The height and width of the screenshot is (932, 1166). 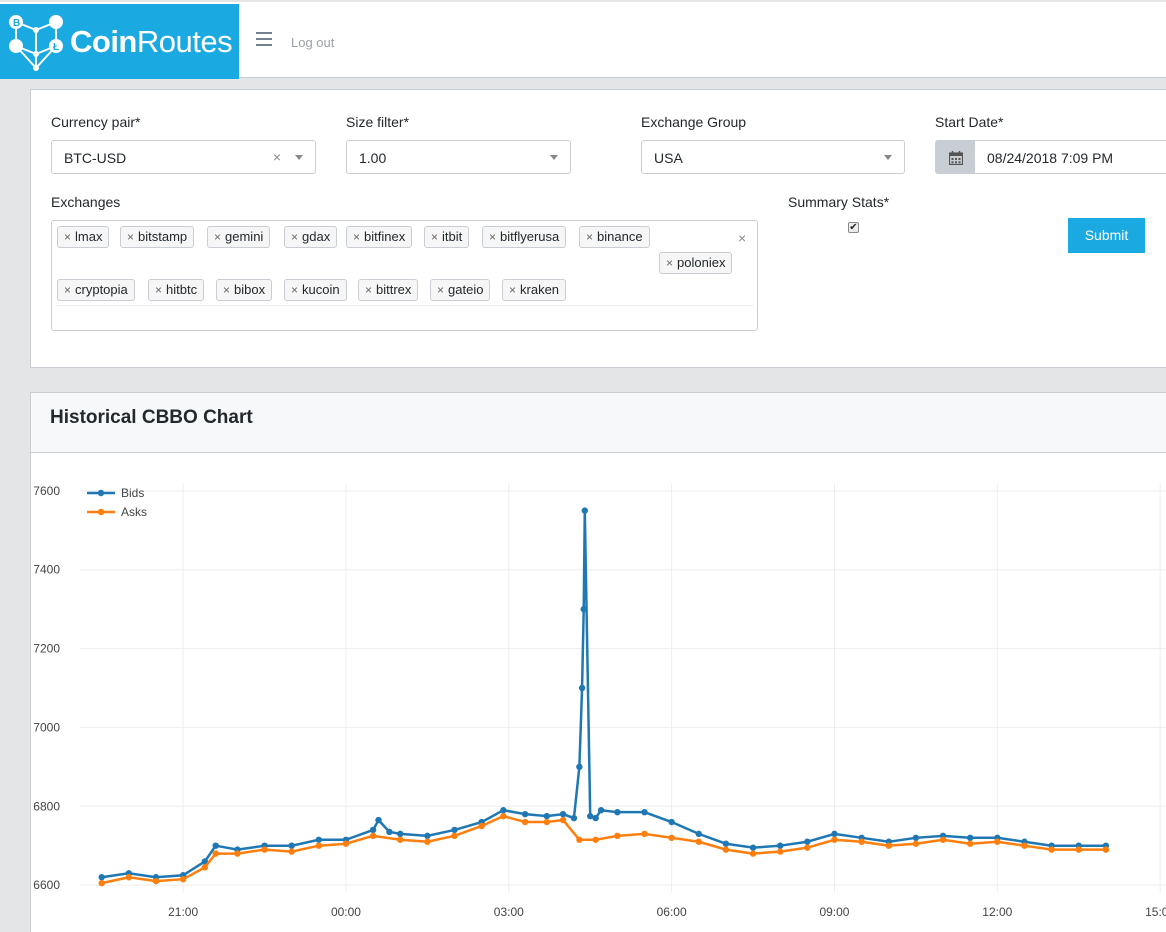 I want to click on exchange-tag-binance: × binance, so click(x=614, y=237).